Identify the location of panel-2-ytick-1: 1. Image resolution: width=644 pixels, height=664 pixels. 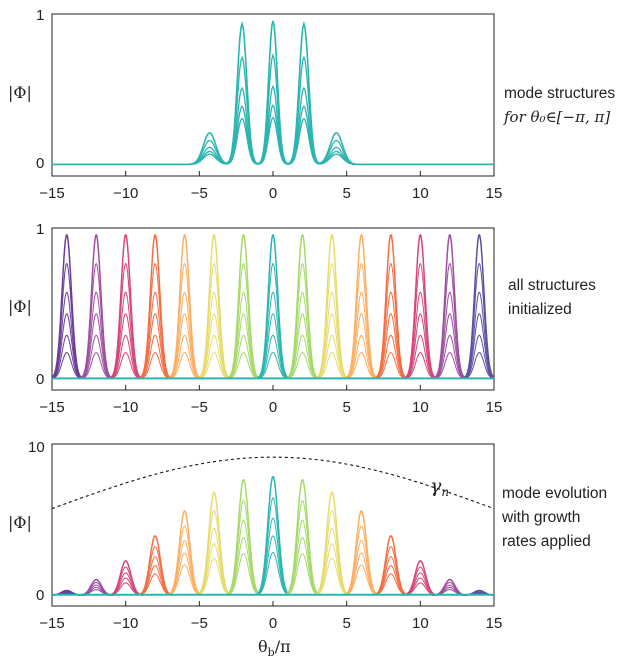
(40, 229).